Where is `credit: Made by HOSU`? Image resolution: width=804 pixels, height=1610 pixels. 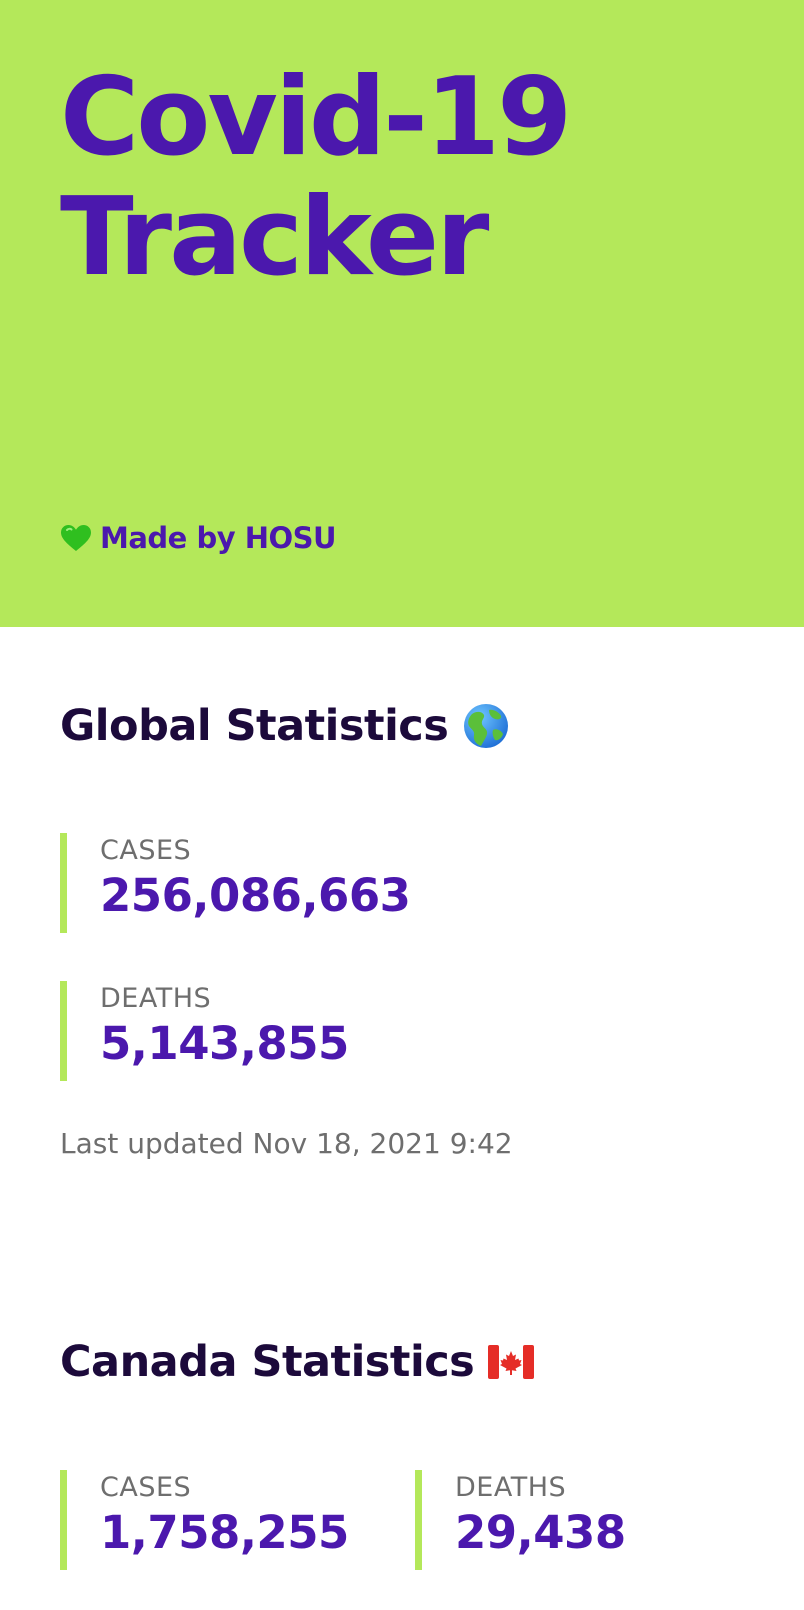
credit: Made by HOSU is located at coordinates (198, 538).